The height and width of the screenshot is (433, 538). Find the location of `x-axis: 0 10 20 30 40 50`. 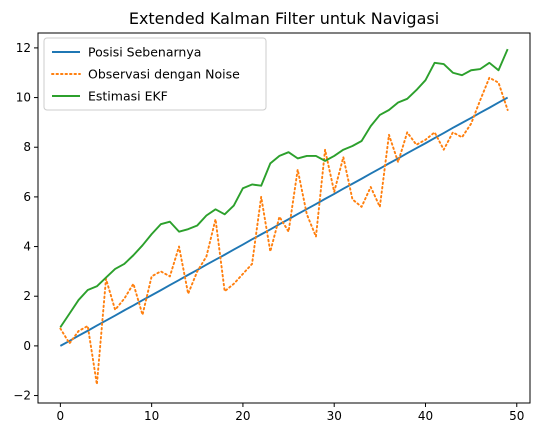

x-axis: 0 10 20 30 40 50 is located at coordinates (290, 413).